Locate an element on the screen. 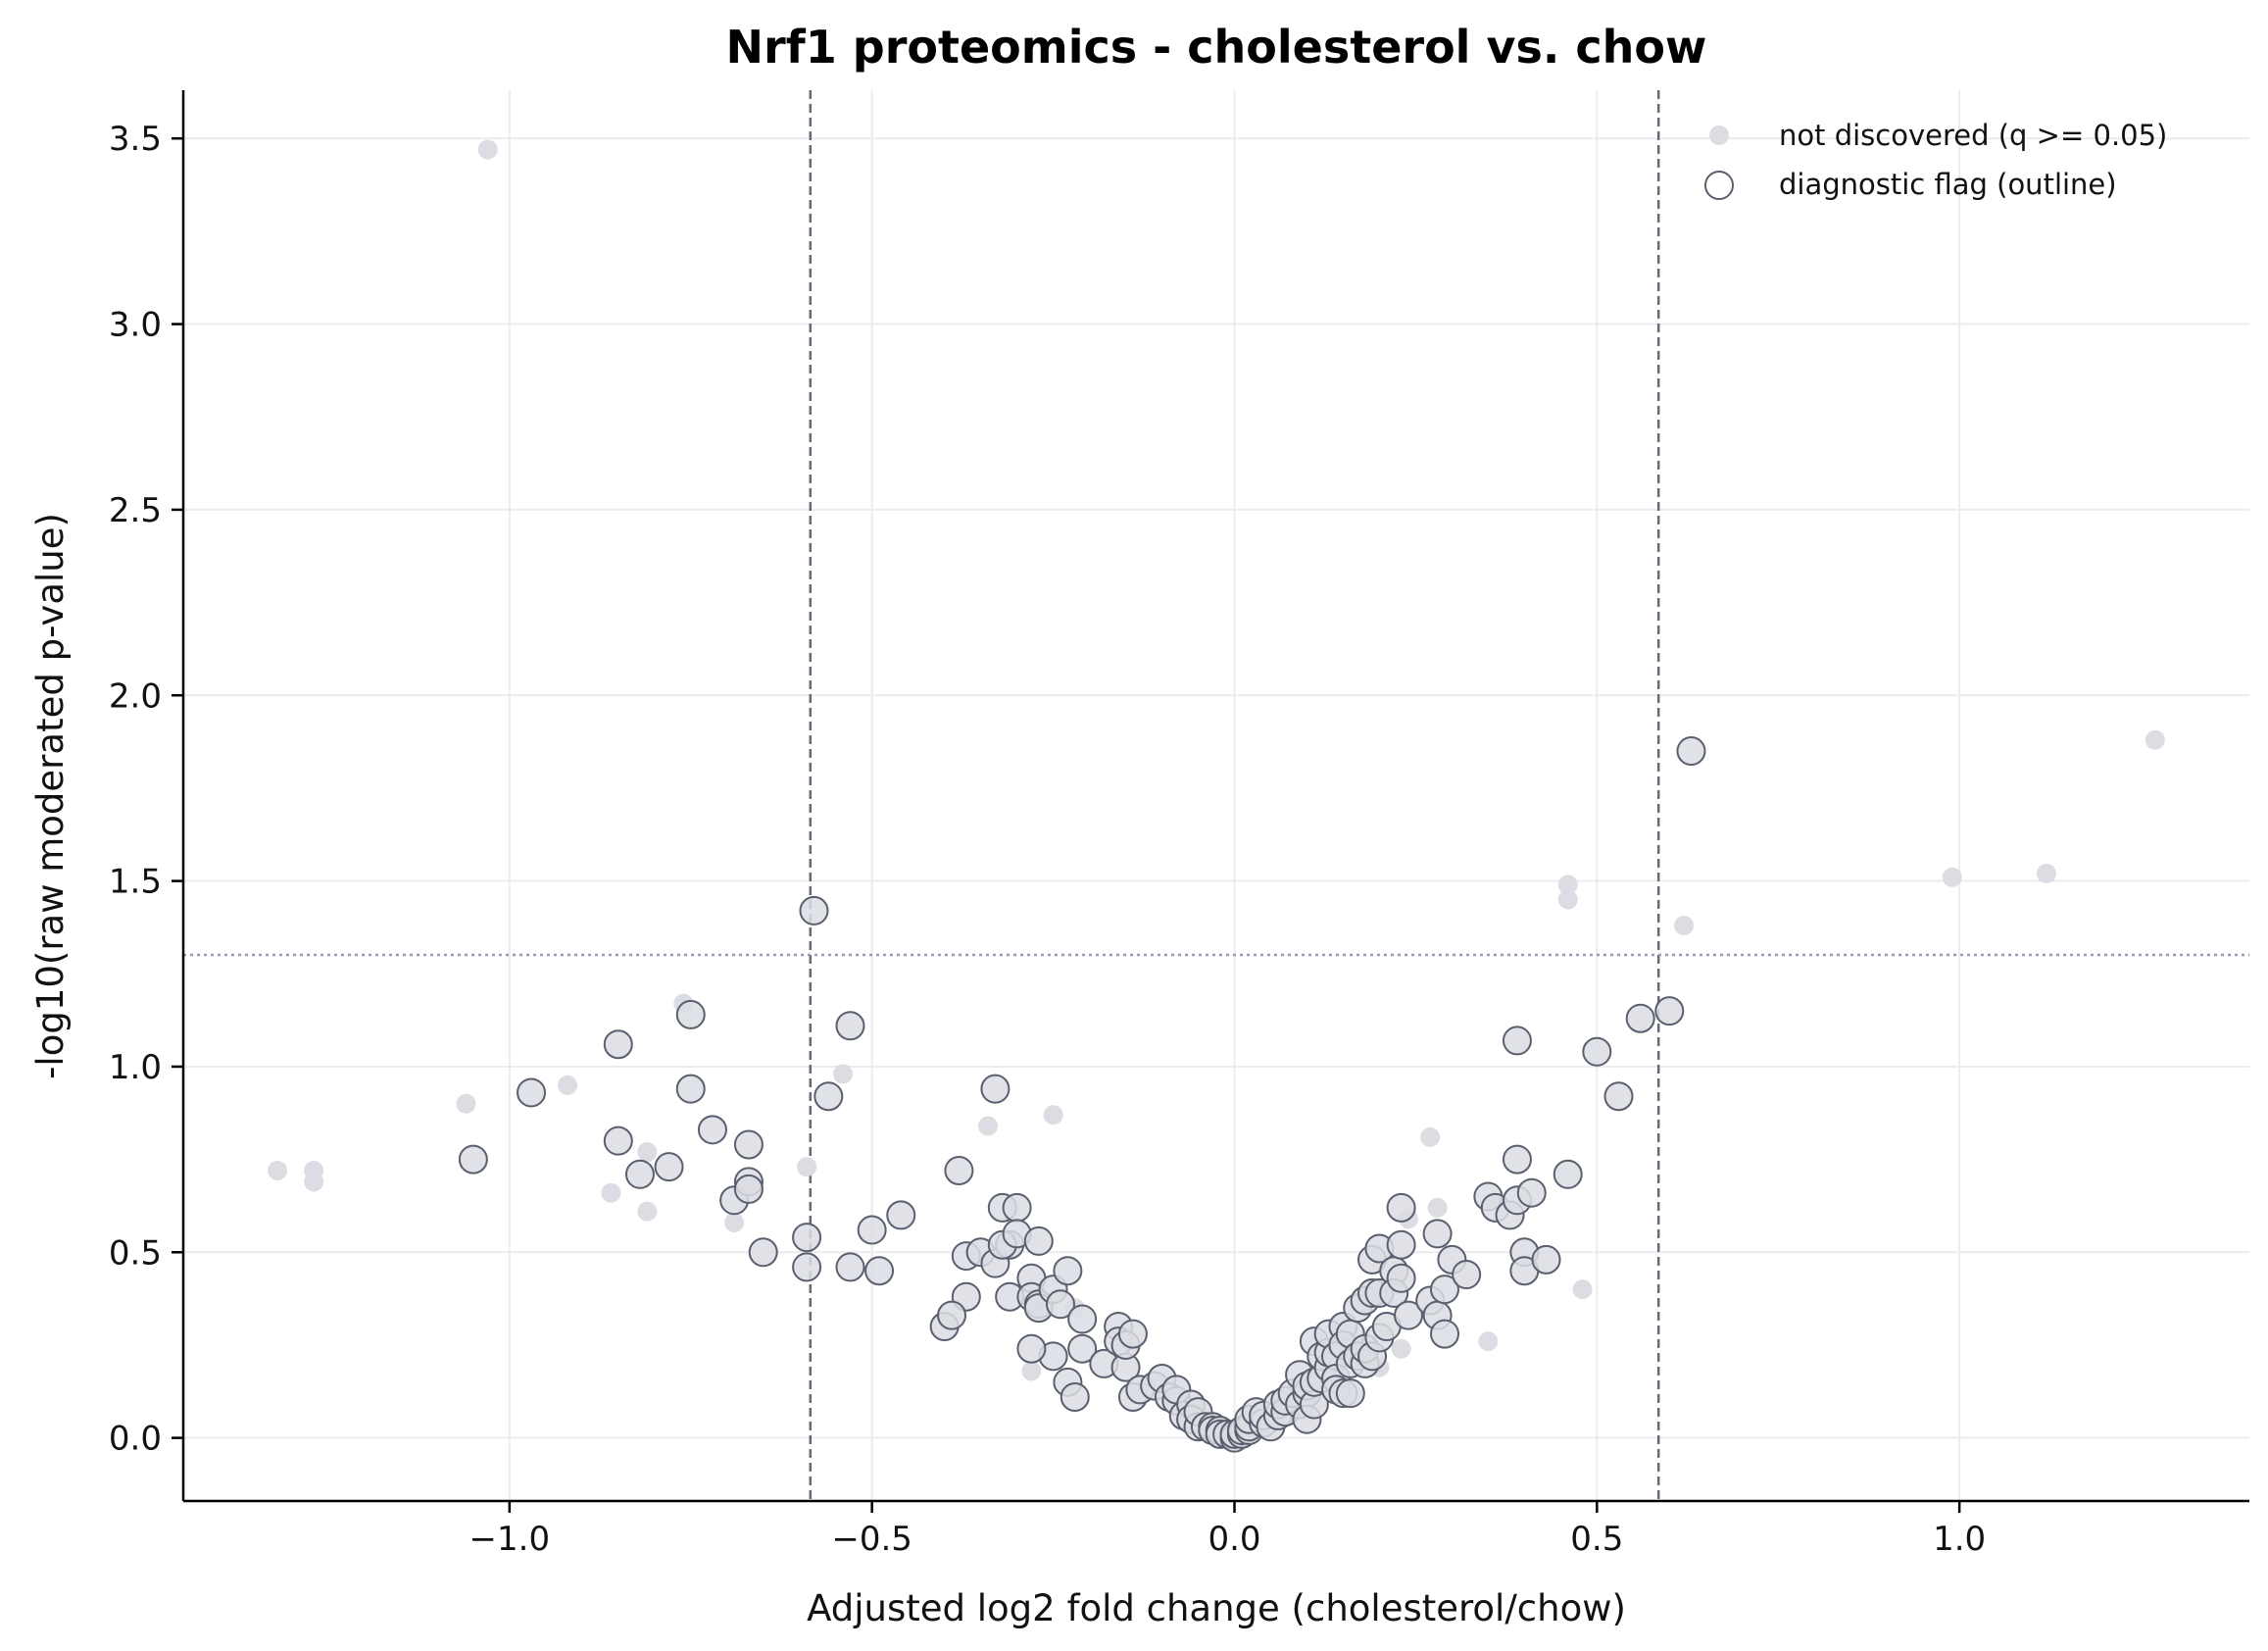 The width and height of the screenshot is (2268, 1651). y-tick-label-0: 0.0 is located at coordinates (135, 1439).